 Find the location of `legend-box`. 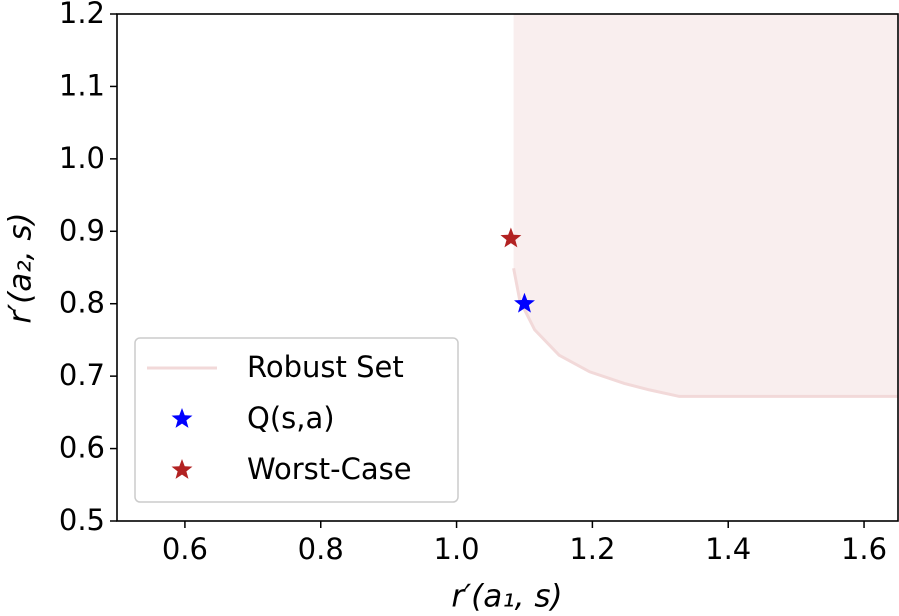

legend-box is located at coordinates (296, 420).